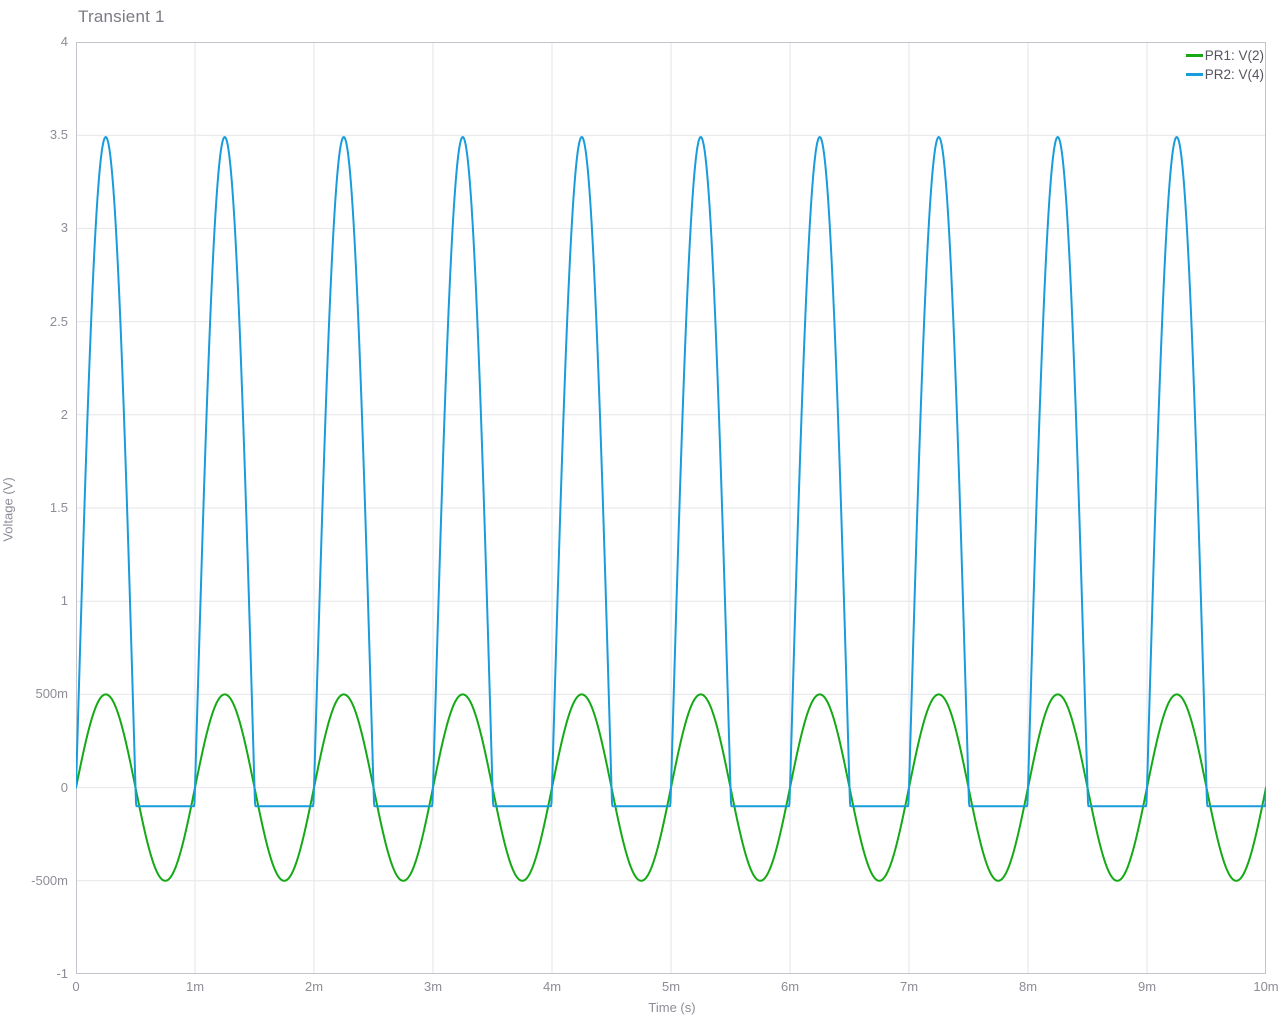 This screenshot has width=1280, height=1024. Describe the element at coordinates (1224, 65) in the screenshot. I see `legend: PR1: V(2) PR2: V(4)` at that location.